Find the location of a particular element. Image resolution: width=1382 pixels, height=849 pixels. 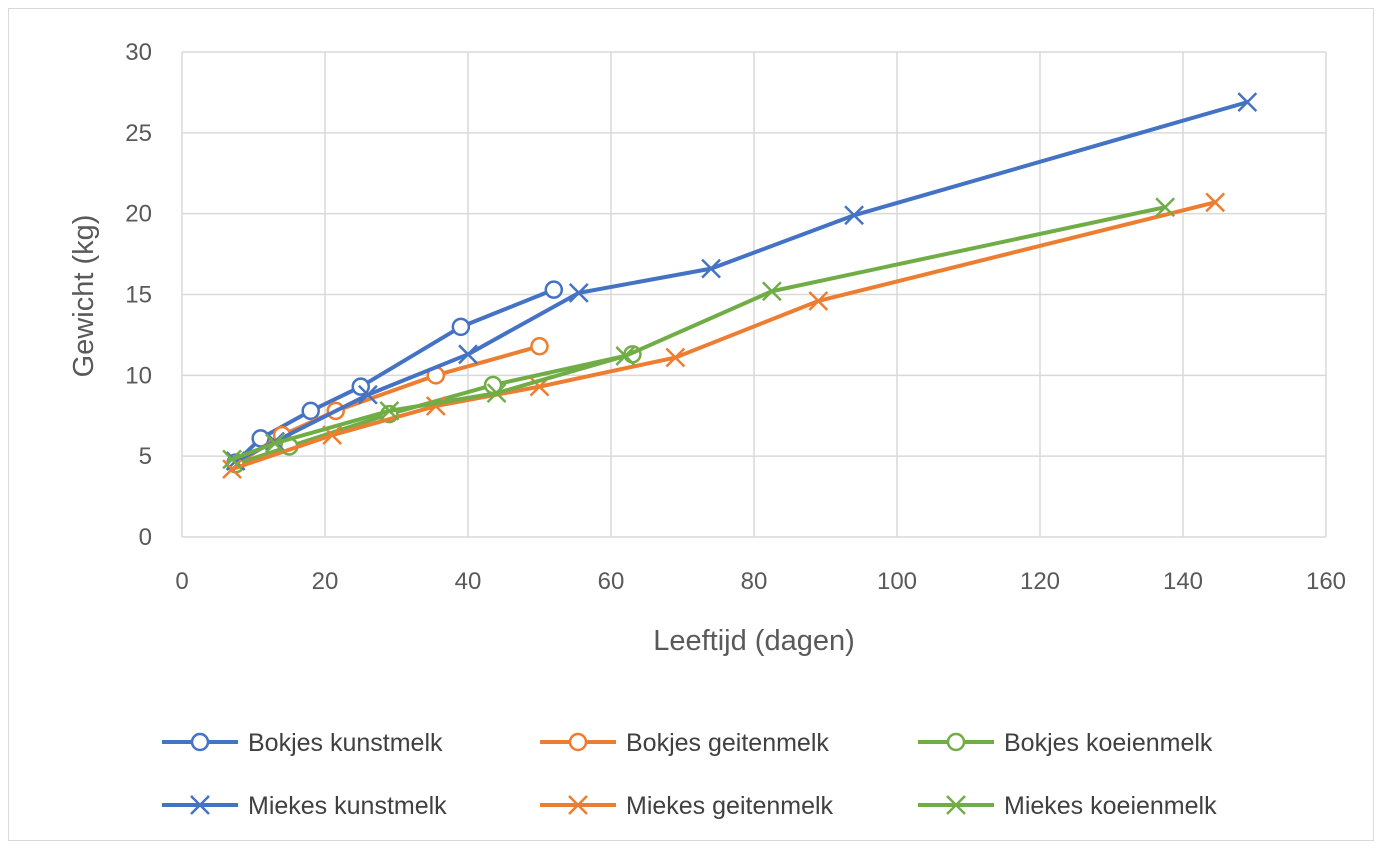

y-tick-label: 5 is located at coordinates (145, 456).